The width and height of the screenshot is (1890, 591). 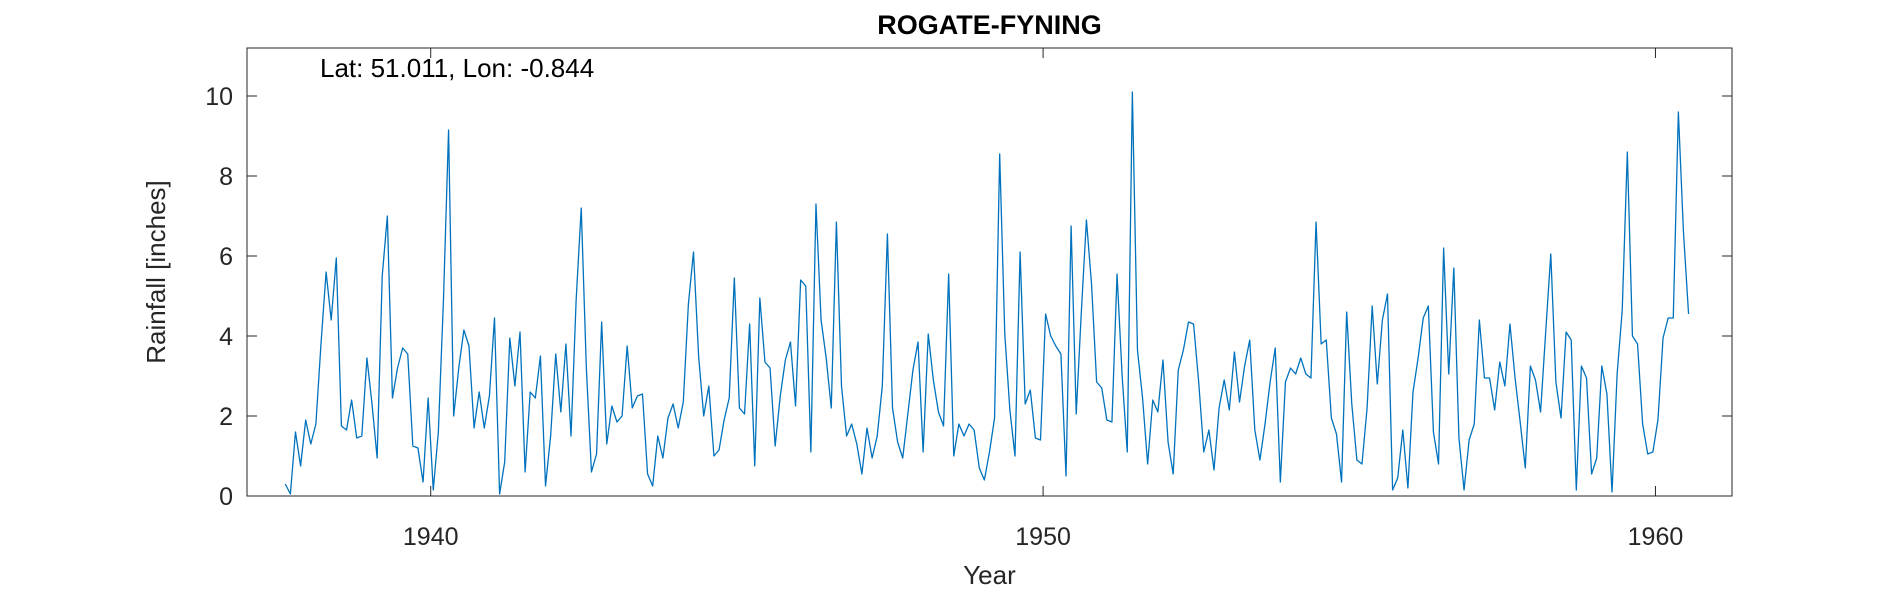 What do you see at coordinates (1656, 537) in the screenshot?
I see `x-tick-label: 1960` at bounding box center [1656, 537].